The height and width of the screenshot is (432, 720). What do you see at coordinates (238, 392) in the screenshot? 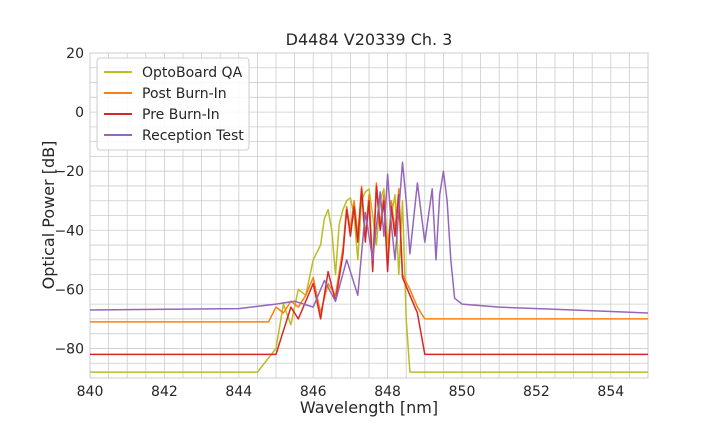
I see `x-tick-label: 844` at bounding box center [238, 392].